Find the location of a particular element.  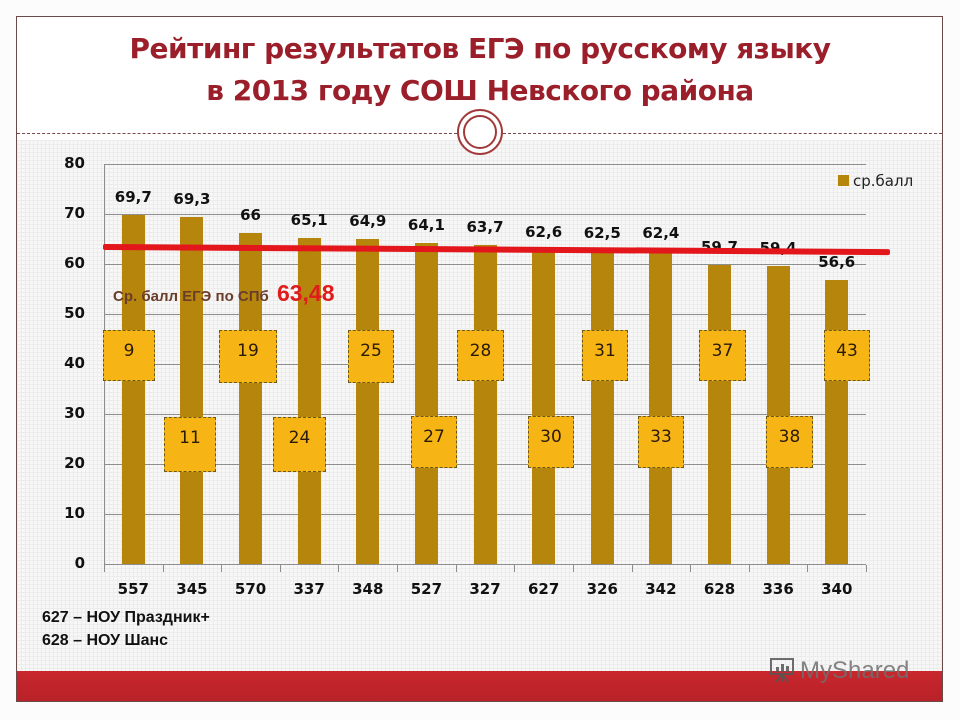

note-627: 627 – НОУ Праздник+ is located at coordinates (126, 617).